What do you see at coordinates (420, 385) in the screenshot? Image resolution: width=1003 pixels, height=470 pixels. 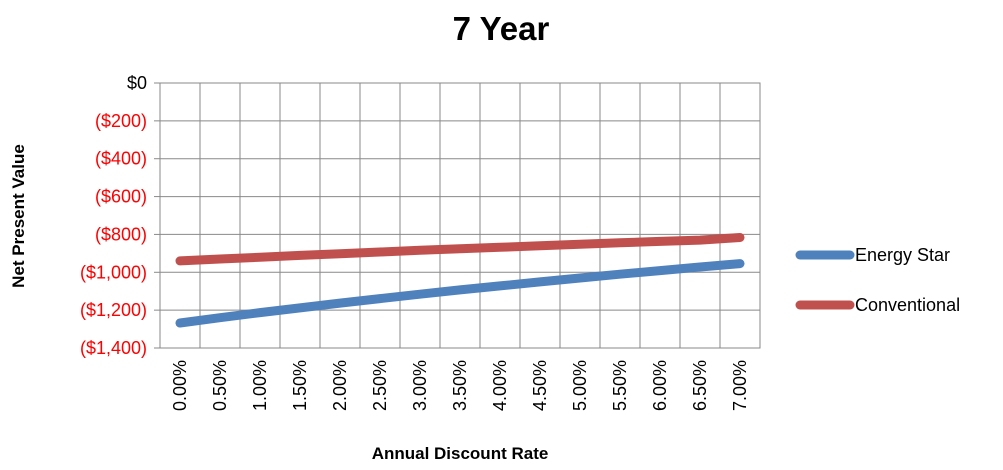 I see `x-tick-label: 3.00%` at bounding box center [420, 385].